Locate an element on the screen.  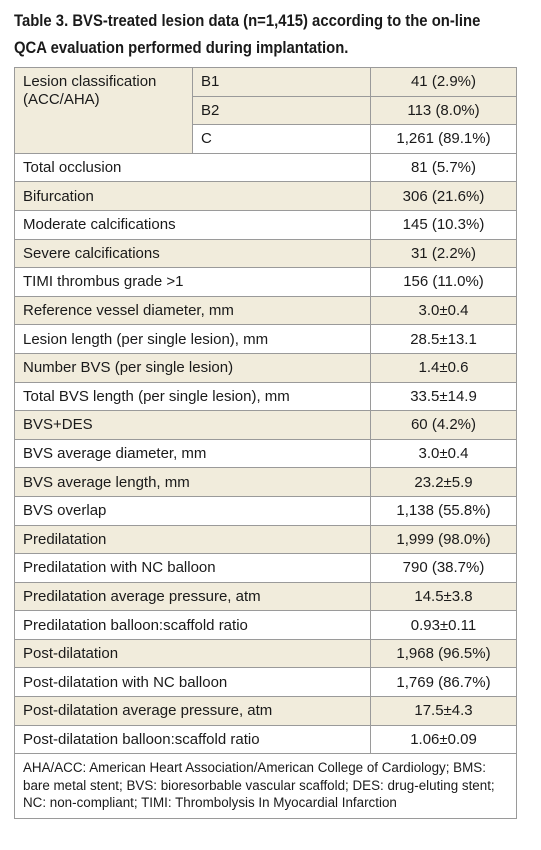
table-row: Predilatation with NC balloon 790 (38.7%) is located at coordinates (265, 568).